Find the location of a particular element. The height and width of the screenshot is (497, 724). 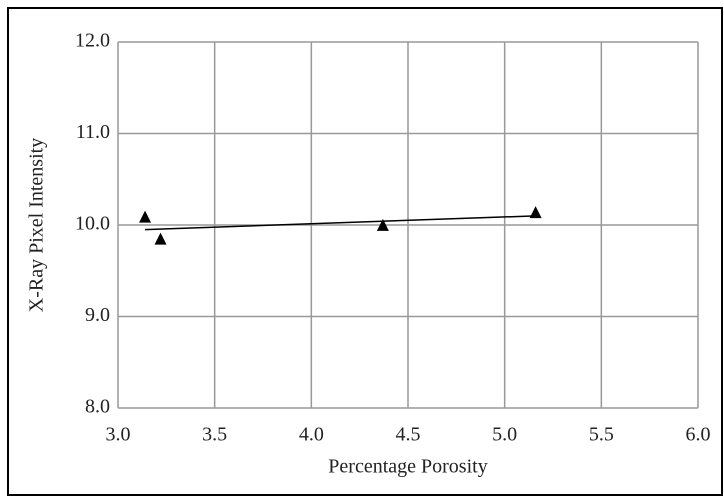

x-tick-label: 5.0 is located at coordinates (504, 435).